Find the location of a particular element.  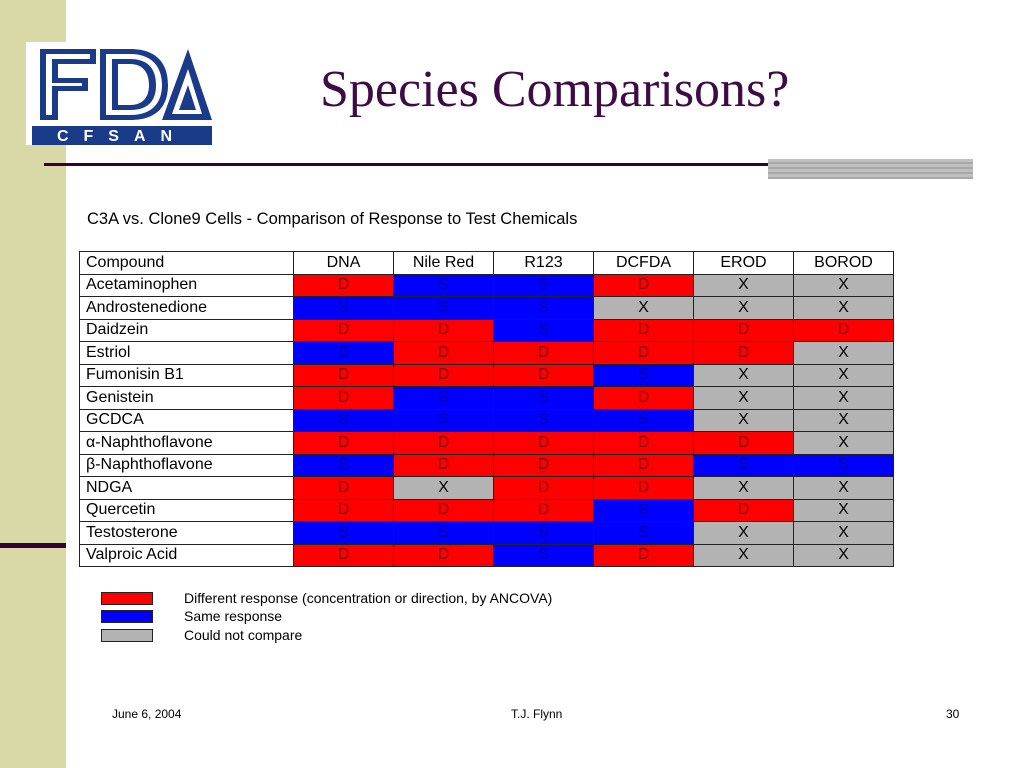

title-bar-decoration is located at coordinates (870, 169).